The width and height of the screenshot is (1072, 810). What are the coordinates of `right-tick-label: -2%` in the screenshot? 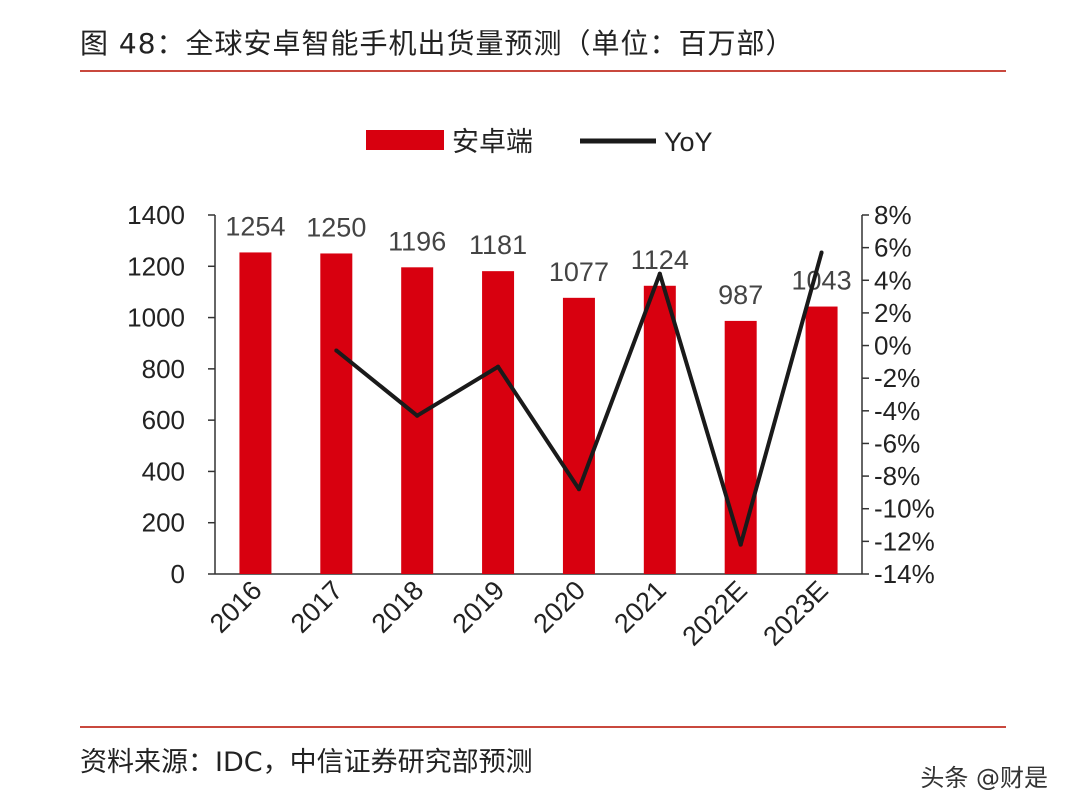 It's located at (897, 378).